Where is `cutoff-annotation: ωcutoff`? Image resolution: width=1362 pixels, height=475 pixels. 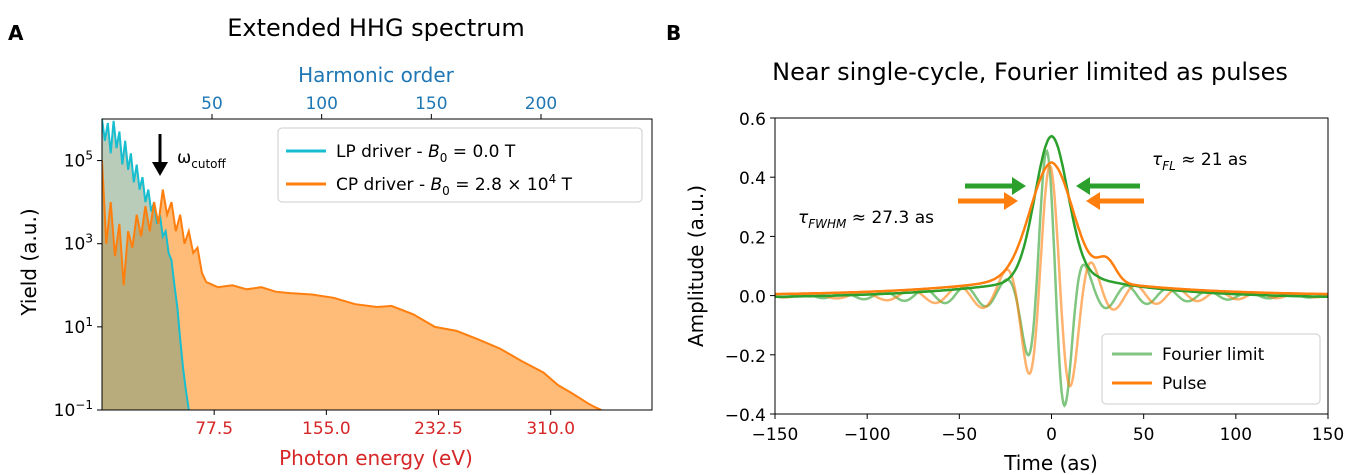 cutoff-annotation: ωcutoff is located at coordinates (202, 159).